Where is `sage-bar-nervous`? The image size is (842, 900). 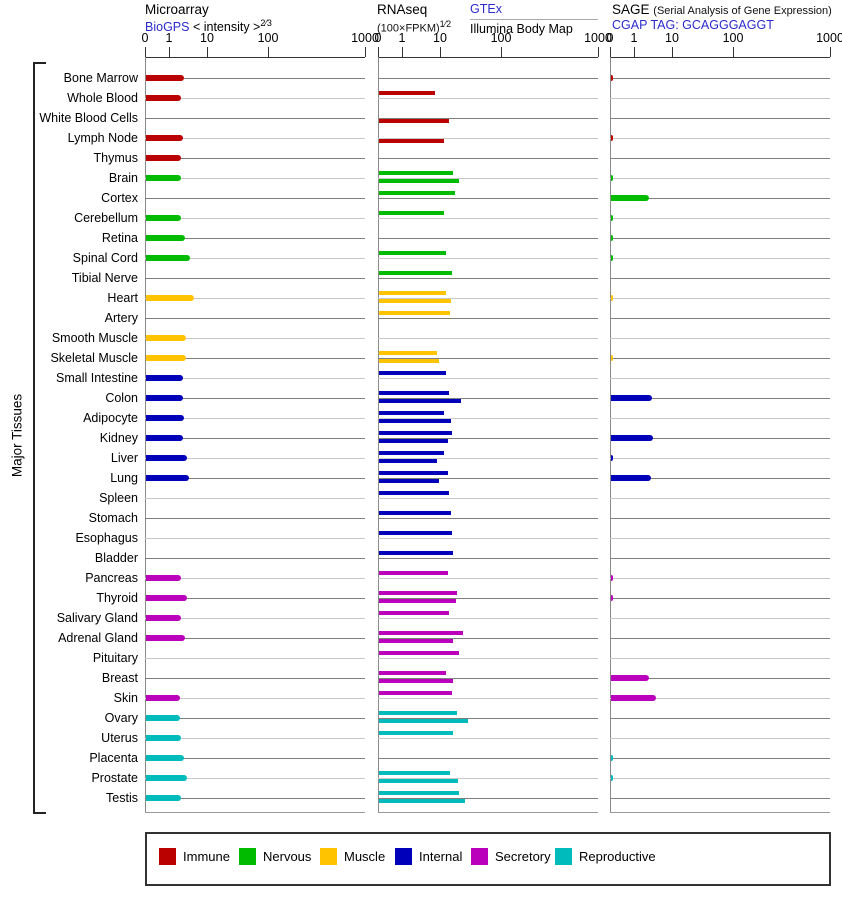 sage-bar-nervous is located at coordinates (630, 198).